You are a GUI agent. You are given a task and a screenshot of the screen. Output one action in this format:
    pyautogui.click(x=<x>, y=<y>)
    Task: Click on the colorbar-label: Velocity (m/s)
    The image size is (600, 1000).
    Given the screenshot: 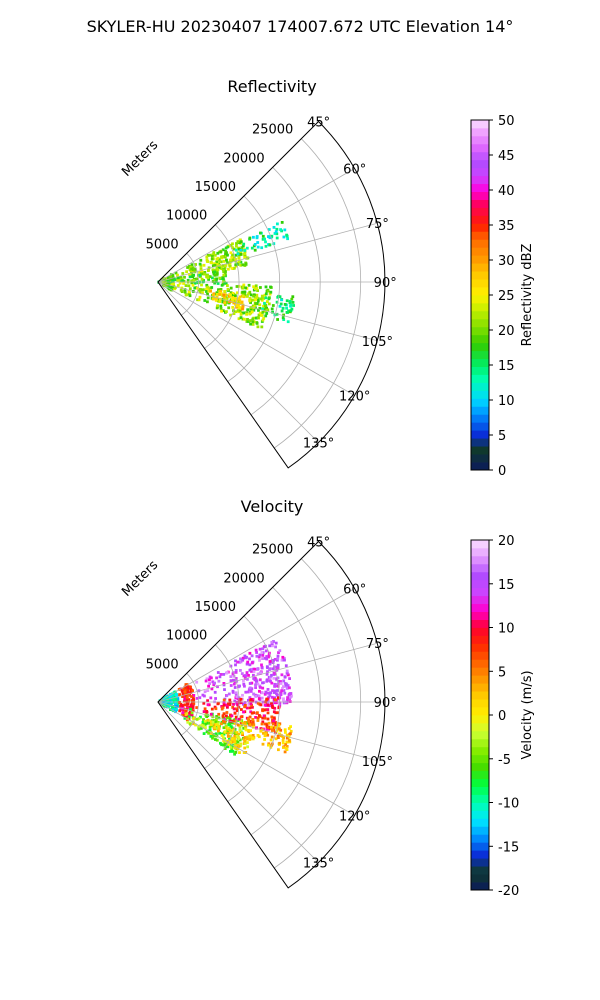 What is the action you would take?
    pyautogui.click(x=527, y=714)
    